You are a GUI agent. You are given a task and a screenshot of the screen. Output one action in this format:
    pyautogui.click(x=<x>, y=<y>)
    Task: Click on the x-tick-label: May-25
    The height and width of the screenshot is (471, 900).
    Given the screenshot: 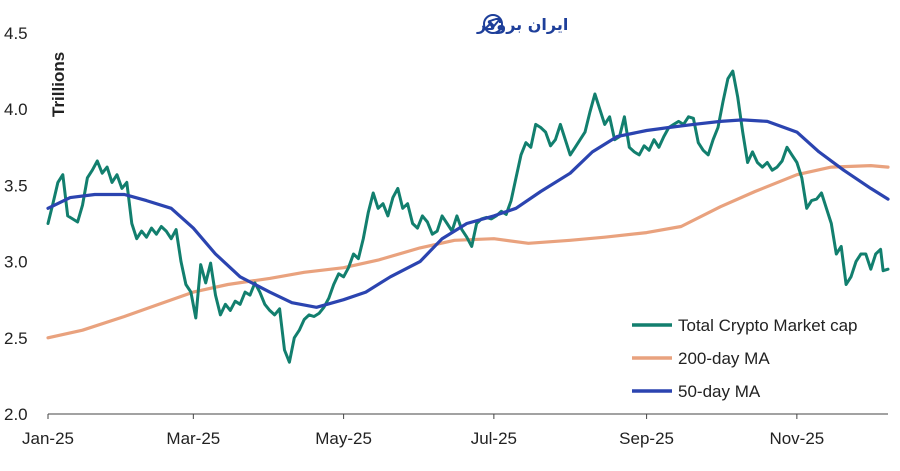 What is the action you would take?
    pyautogui.click(x=343, y=438)
    